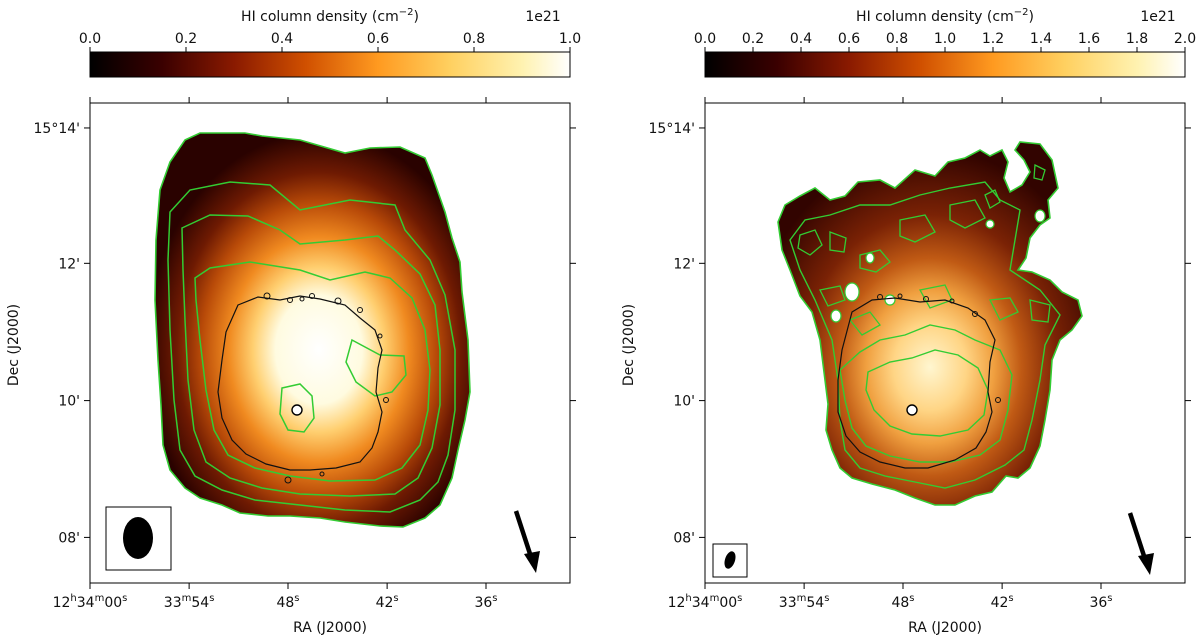  Describe the element at coordinates (728, 603) in the screenshot. I see `x-tick-label-part: 00` at that location.